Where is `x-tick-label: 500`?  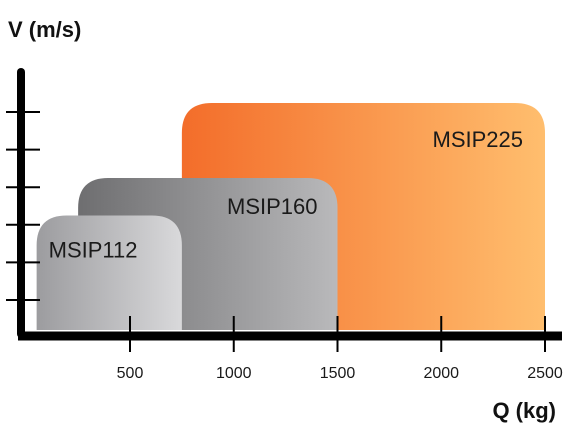 x-tick-label: 500 is located at coordinates (130, 373).